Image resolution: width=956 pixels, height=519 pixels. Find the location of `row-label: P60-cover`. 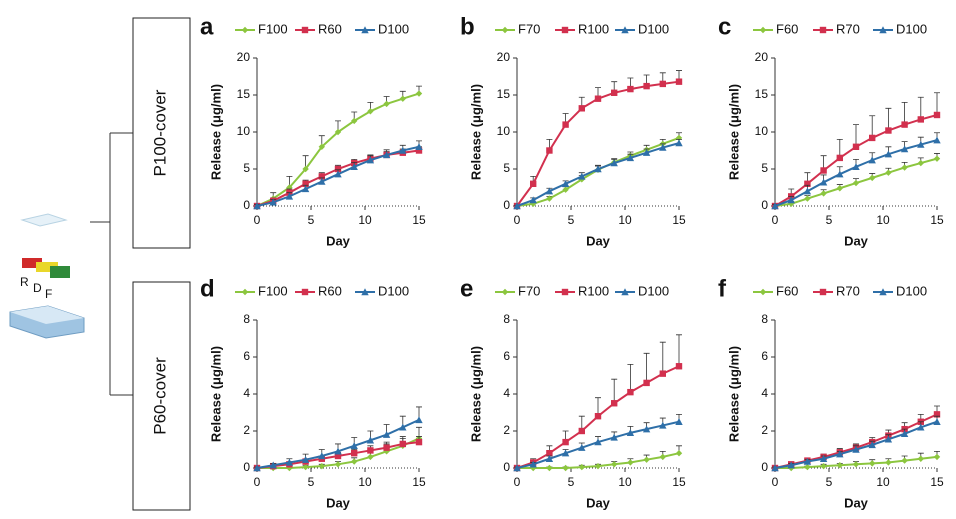

row-label: P60-cover is located at coordinates (159, 396).